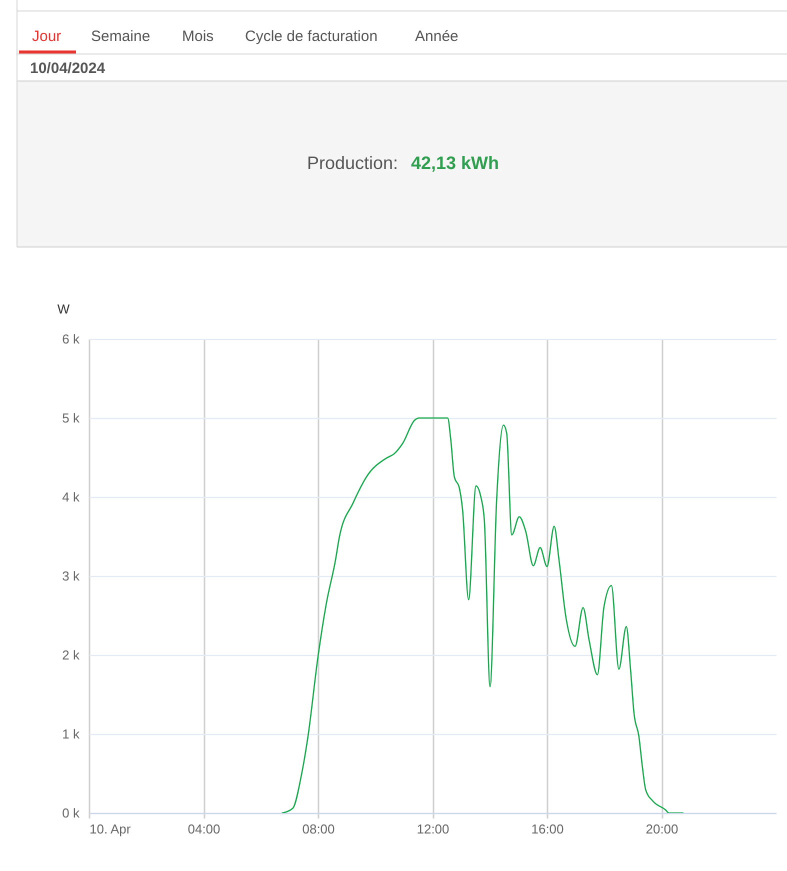 The width and height of the screenshot is (787, 871). I want to click on x-tick-label: 12:00, so click(433, 829).